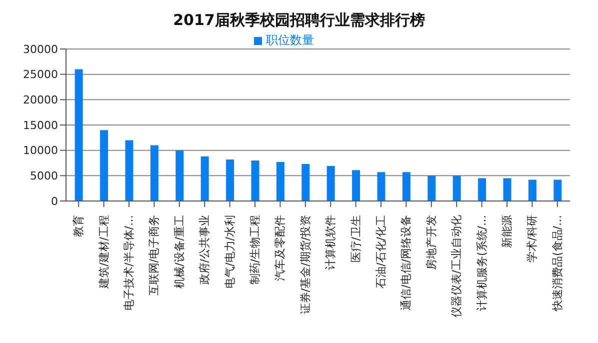  Describe the element at coordinates (103, 252) in the screenshot. I see `x-tick-label: 建筑/建材/工程` at that location.